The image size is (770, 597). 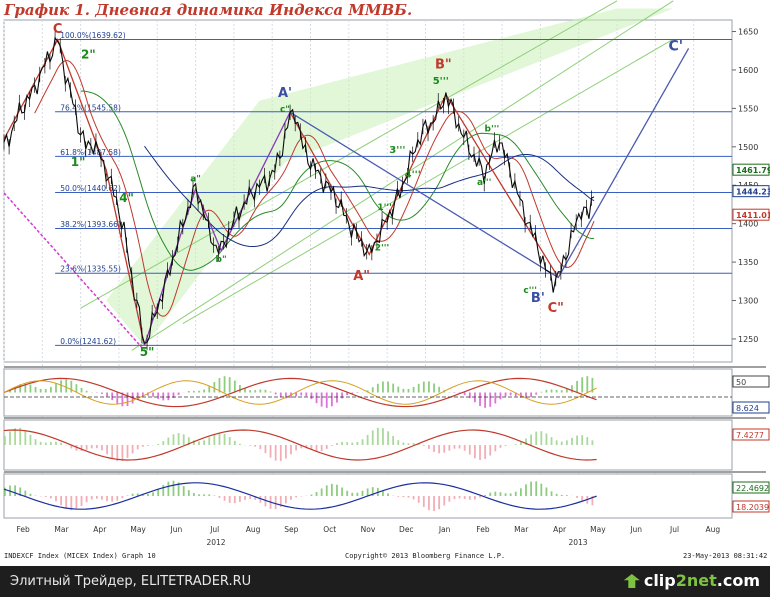 What do you see at coordinates (696, 580) in the screenshot?
I see `brand-part-b: 2net` at bounding box center [696, 580].